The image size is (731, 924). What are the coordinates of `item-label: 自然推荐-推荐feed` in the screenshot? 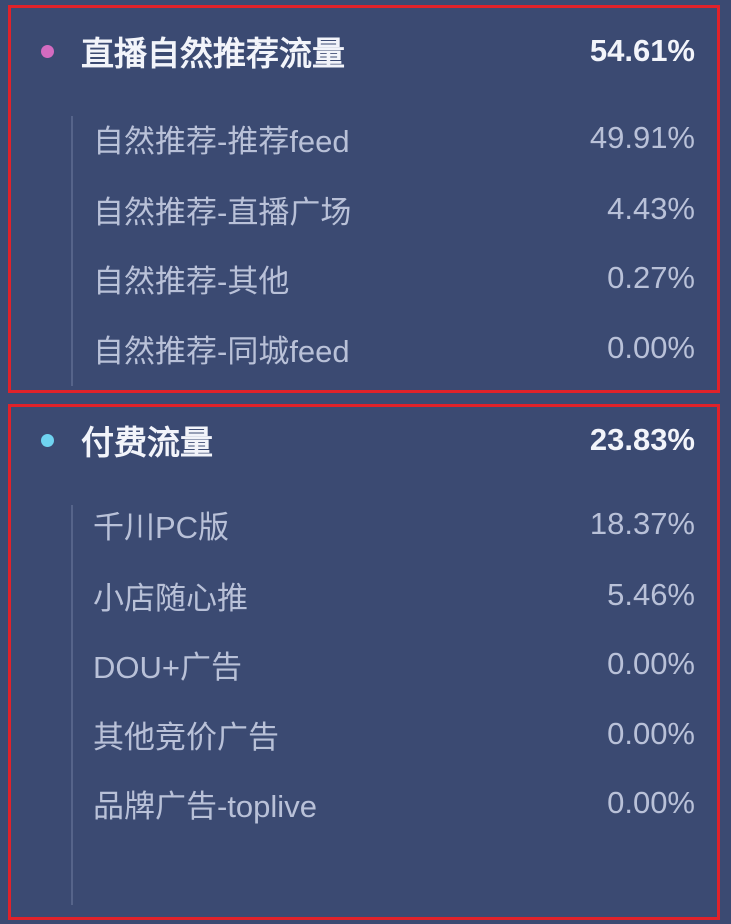 It's located at (221, 141).